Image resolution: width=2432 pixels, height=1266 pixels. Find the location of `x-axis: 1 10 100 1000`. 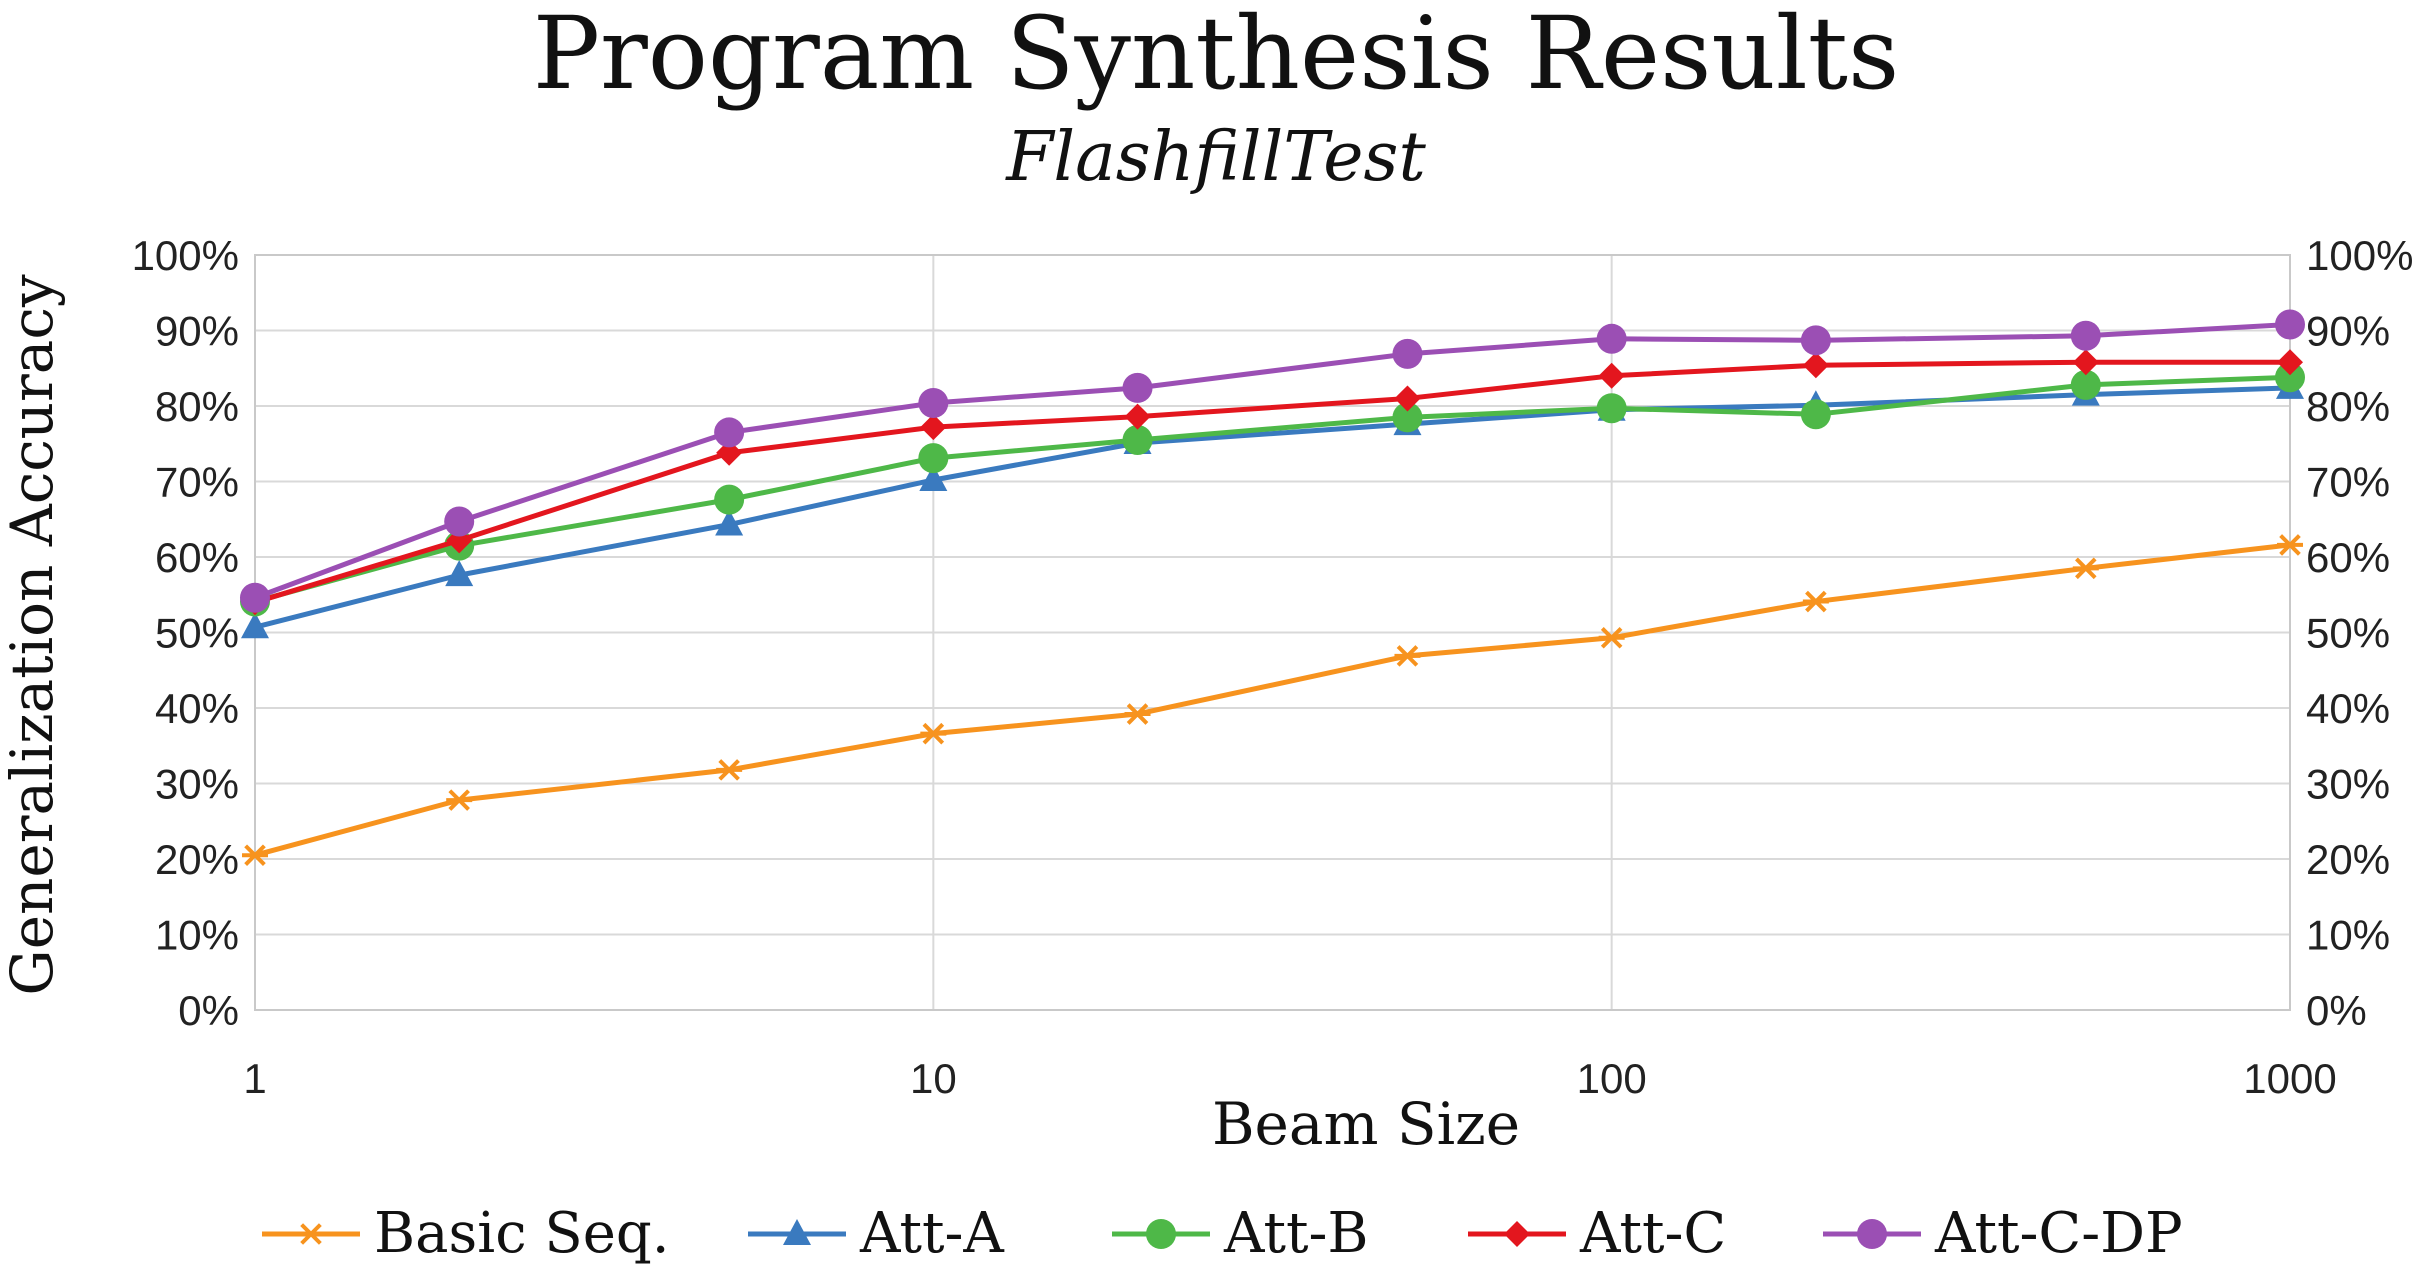

x-axis: 1 10 100 1000 is located at coordinates (1289, 1078).